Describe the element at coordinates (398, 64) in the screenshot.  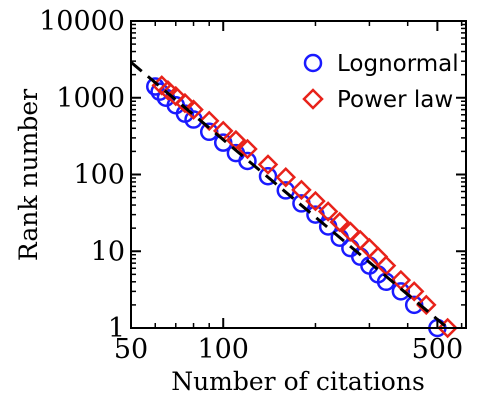
I see `legend-lognormal-label: Lognormal` at that location.